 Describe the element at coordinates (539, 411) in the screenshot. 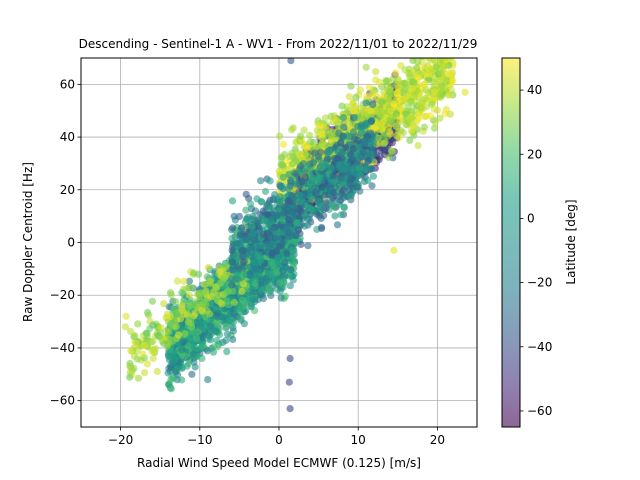

I see `colorbar-tick-label: −60` at that location.